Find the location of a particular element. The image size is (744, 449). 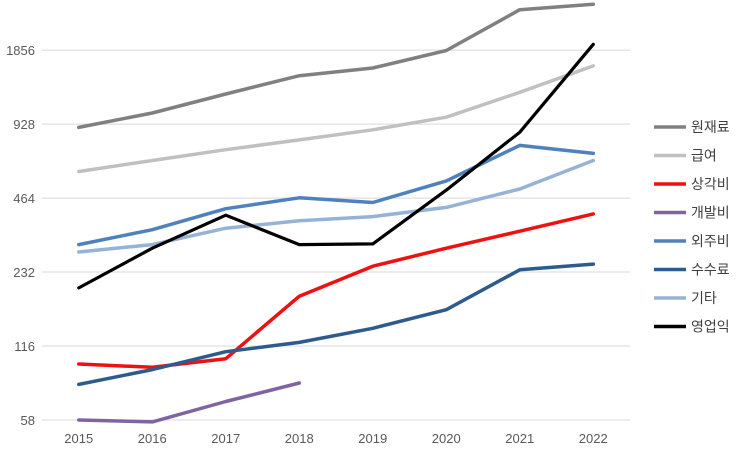

legend-item: 상각비 is located at coordinates (692, 185).